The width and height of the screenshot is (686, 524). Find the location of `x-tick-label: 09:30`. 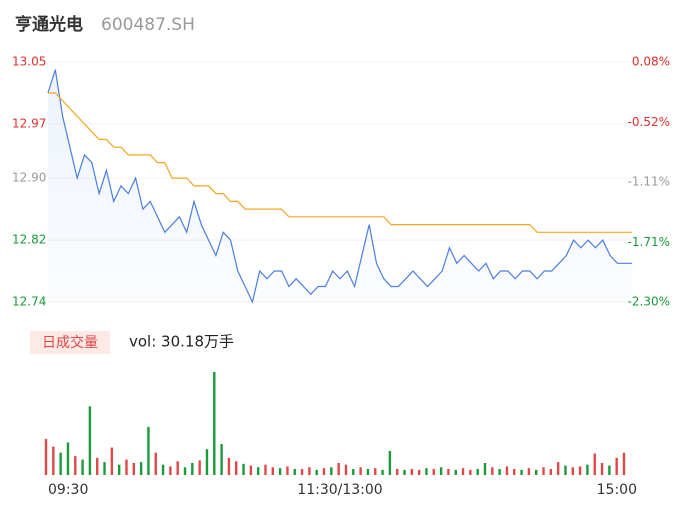

x-tick-label: 09:30 is located at coordinates (68, 490).